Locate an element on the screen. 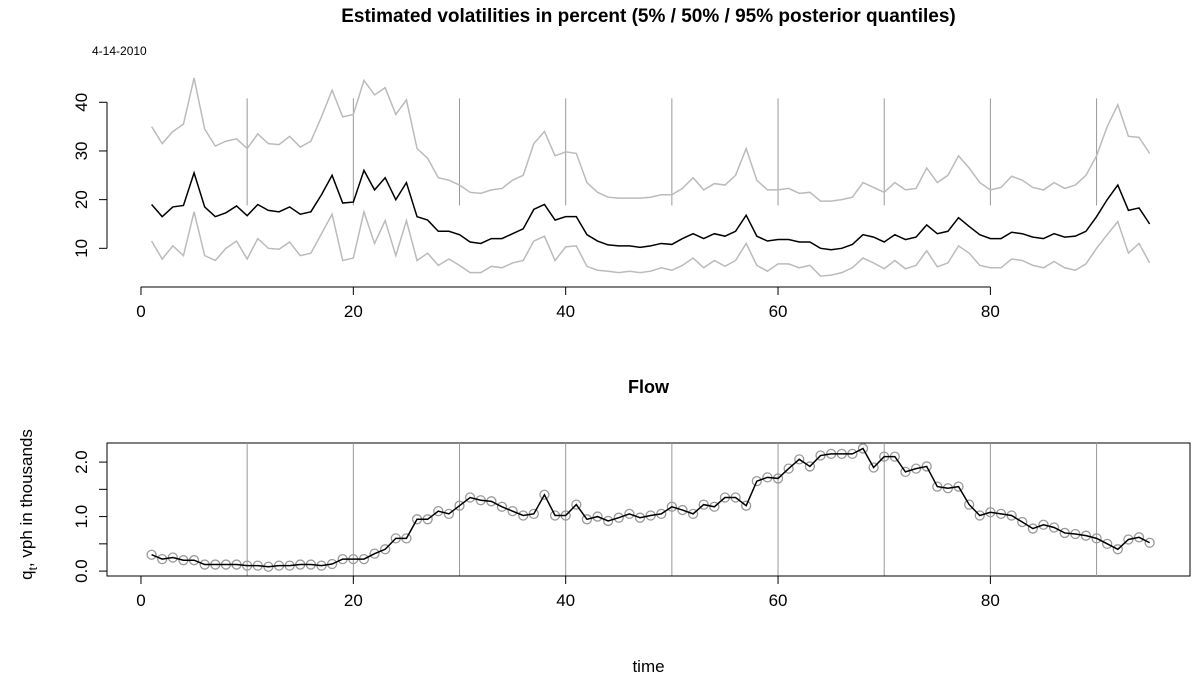 The image size is (1201, 689). annotation: 4-14-2010 is located at coordinates (119, 51).